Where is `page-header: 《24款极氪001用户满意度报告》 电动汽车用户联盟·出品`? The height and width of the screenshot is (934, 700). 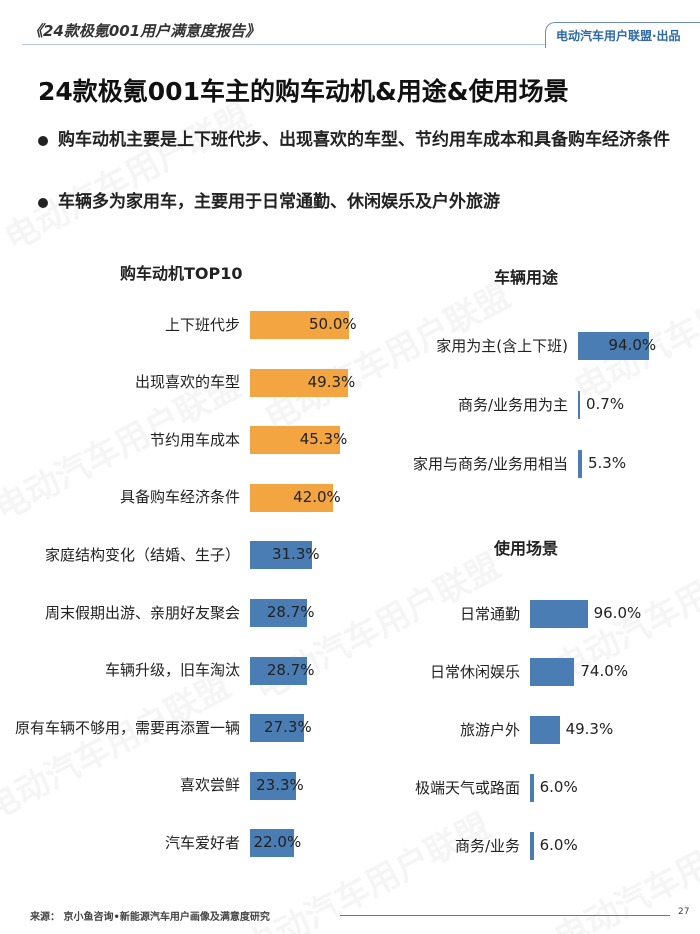
page-header: 《24款极氪001用户满意度报告》 电动汽车用户联盟·出品 is located at coordinates (350, 28).